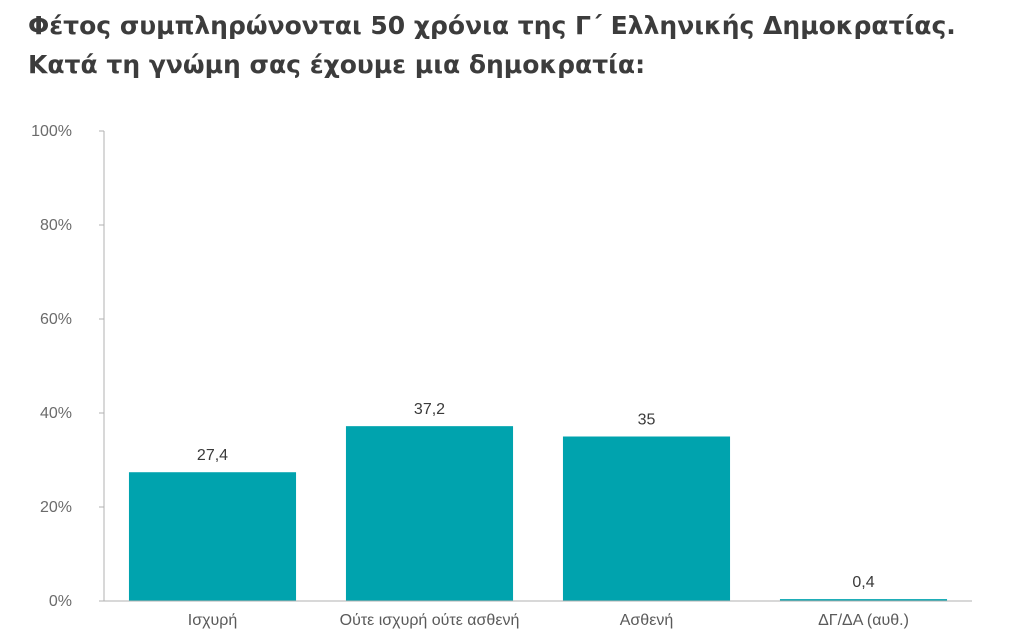 The height and width of the screenshot is (642, 1024). Describe the element at coordinates (56, 507) in the screenshot. I see `y-tick-label-20: 20%` at that location.